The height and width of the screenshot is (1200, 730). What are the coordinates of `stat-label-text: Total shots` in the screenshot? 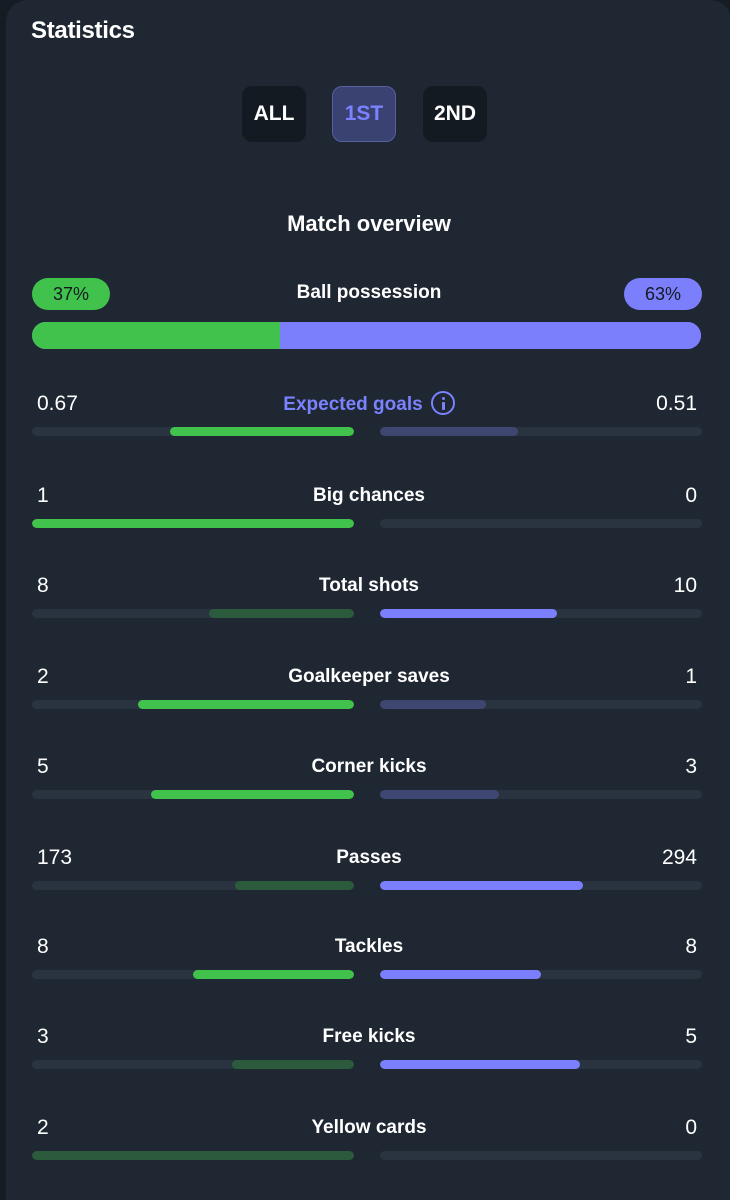 It's located at (369, 585).